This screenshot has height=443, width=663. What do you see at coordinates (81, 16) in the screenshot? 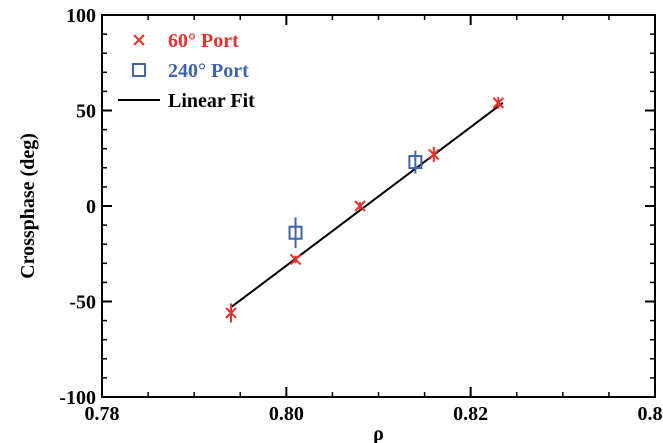
I see `y-tick-label: 100` at bounding box center [81, 16].